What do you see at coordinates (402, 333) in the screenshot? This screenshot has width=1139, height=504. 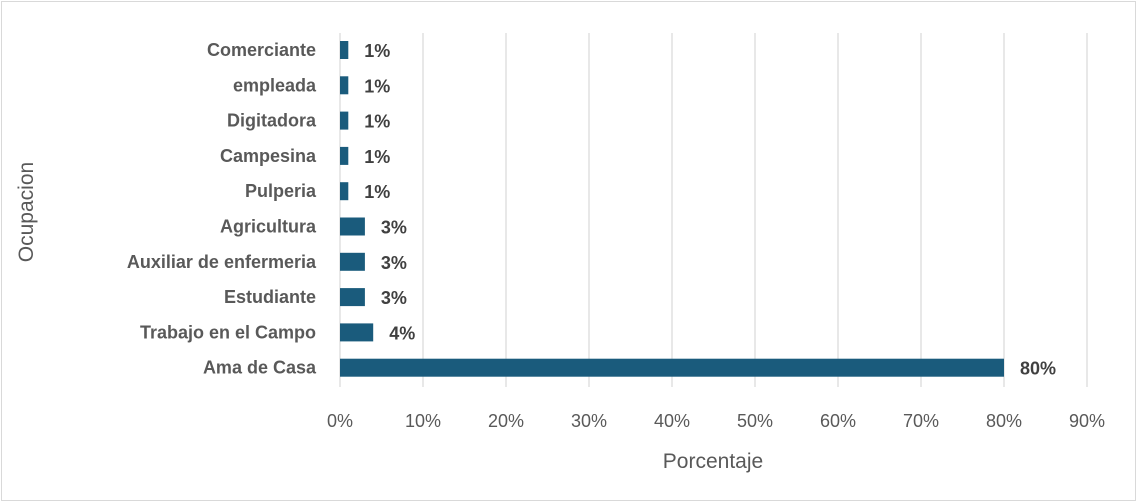 I see `data-label: 4%` at bounding box center [402, 333].